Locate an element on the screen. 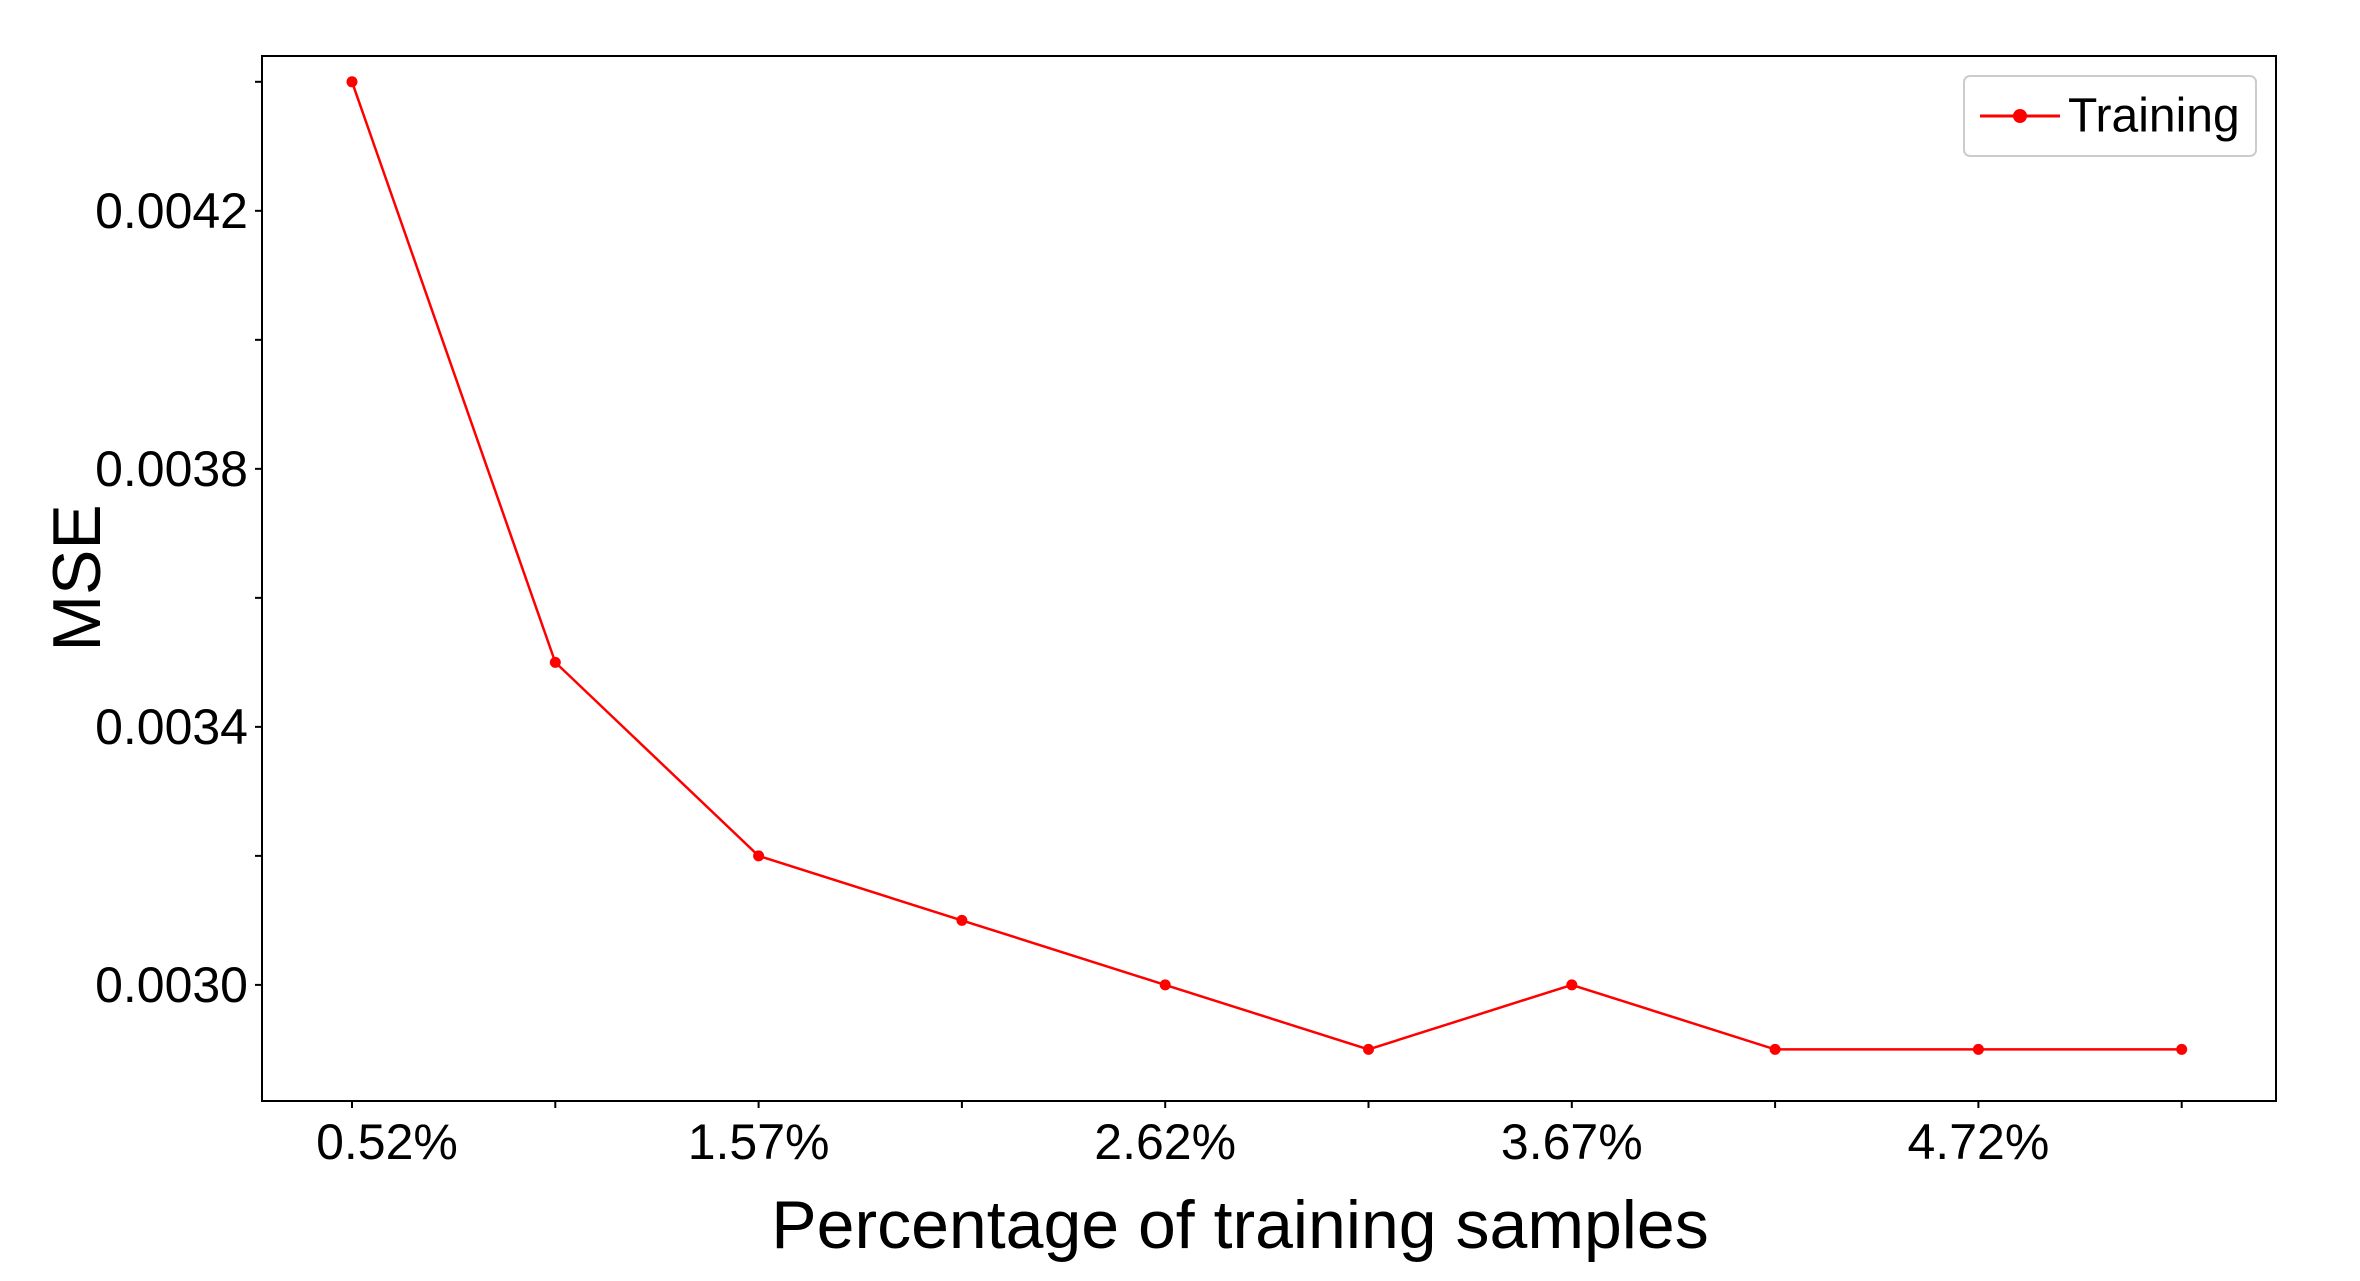  x-axis-title: Percentage of training samples is located at coordinates (1239, 1225).